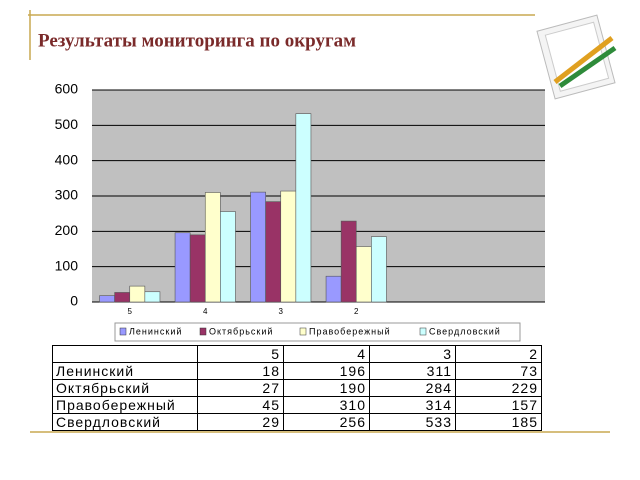 Image resolution: width=640 pixels, height=480 pixels. What do you see at coordinates (197, 40) in the screenshot?
I see `chart-title: Результаты мониторинга по округам` at bounding box center [197, 40].